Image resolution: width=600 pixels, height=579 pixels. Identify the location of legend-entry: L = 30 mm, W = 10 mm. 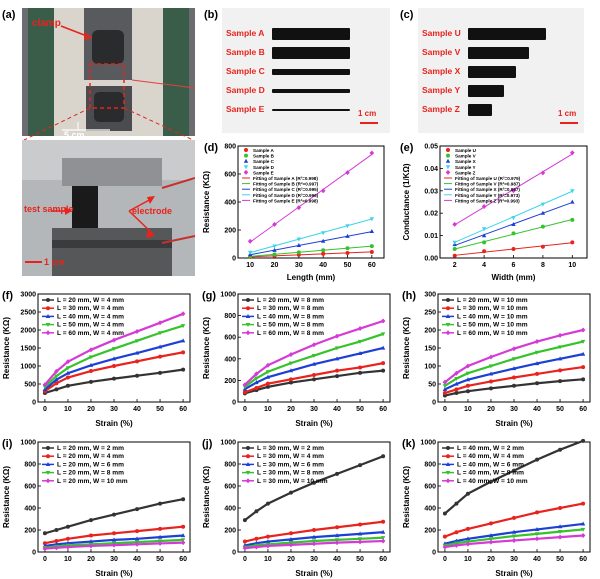
(292, 481).